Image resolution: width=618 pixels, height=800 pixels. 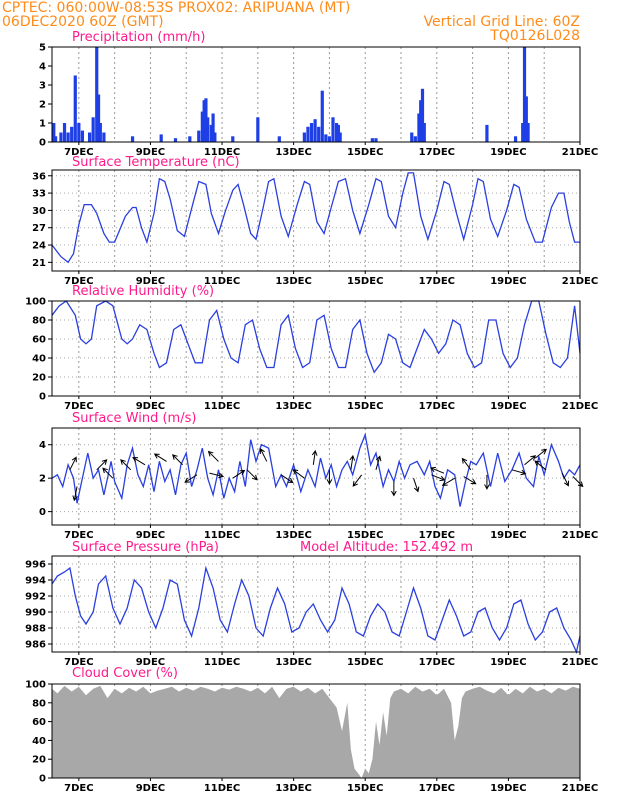 I want to click on y-tick-label: 996, so click(x=35, y=565).